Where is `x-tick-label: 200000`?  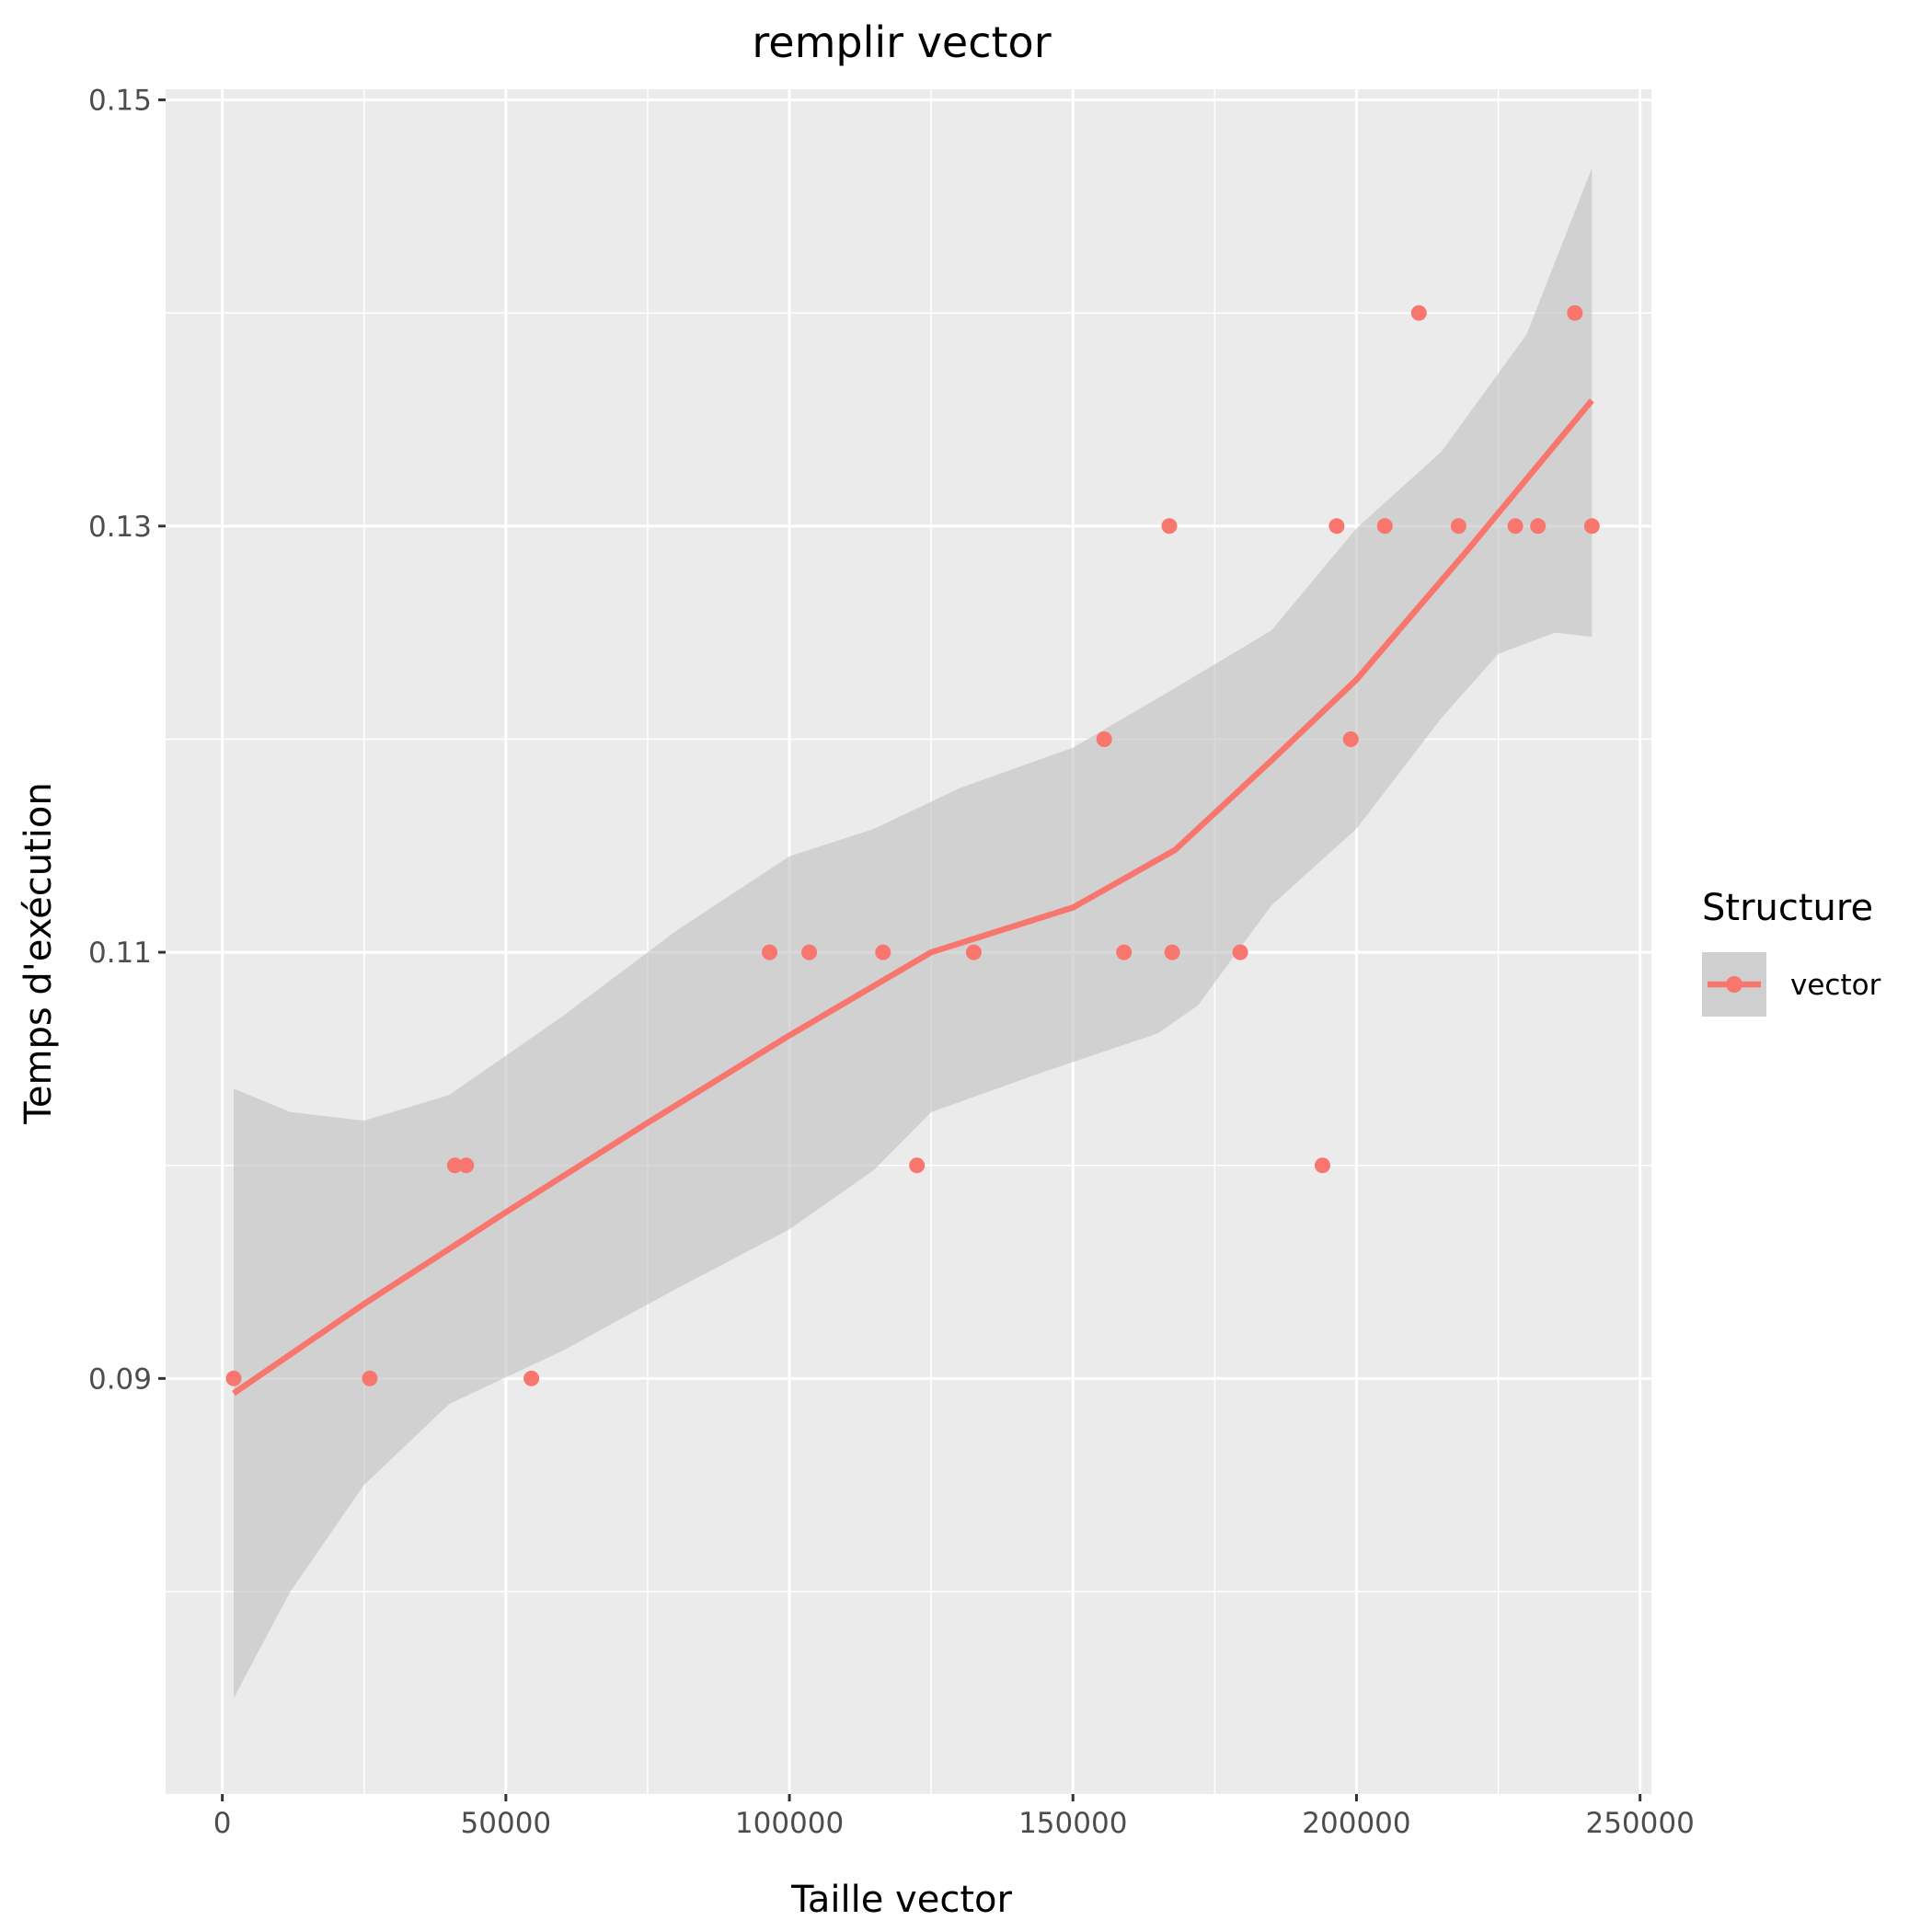
x-tick-label: 200000 is located at coordinates (1356, 1823).